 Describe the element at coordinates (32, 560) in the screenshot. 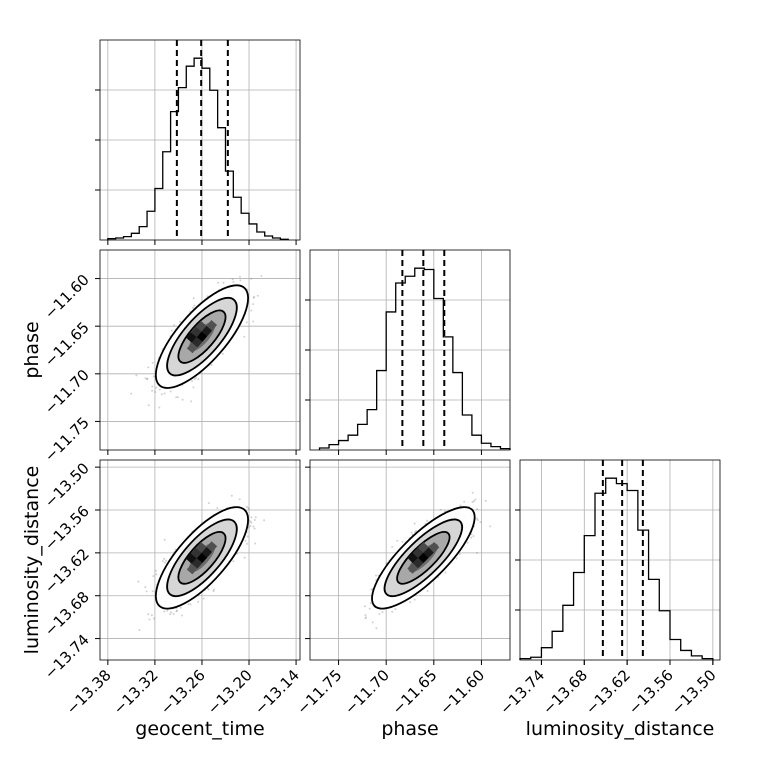

I see `y-axis-label-luminosity_distance: luminosity_distance` at that location.